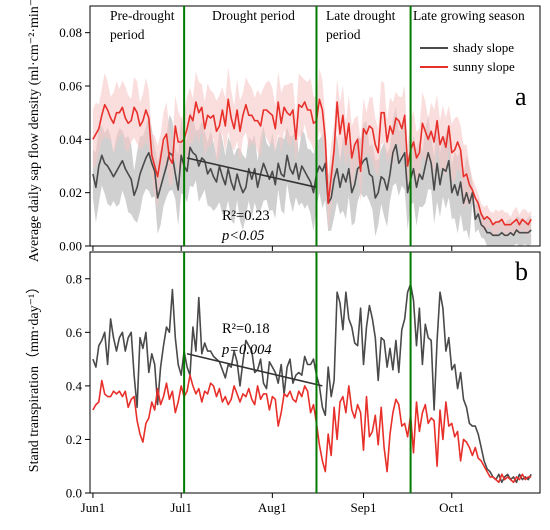 The image size is (550, 530). I want to click on panel-a-letter: a, so click(521, 96).